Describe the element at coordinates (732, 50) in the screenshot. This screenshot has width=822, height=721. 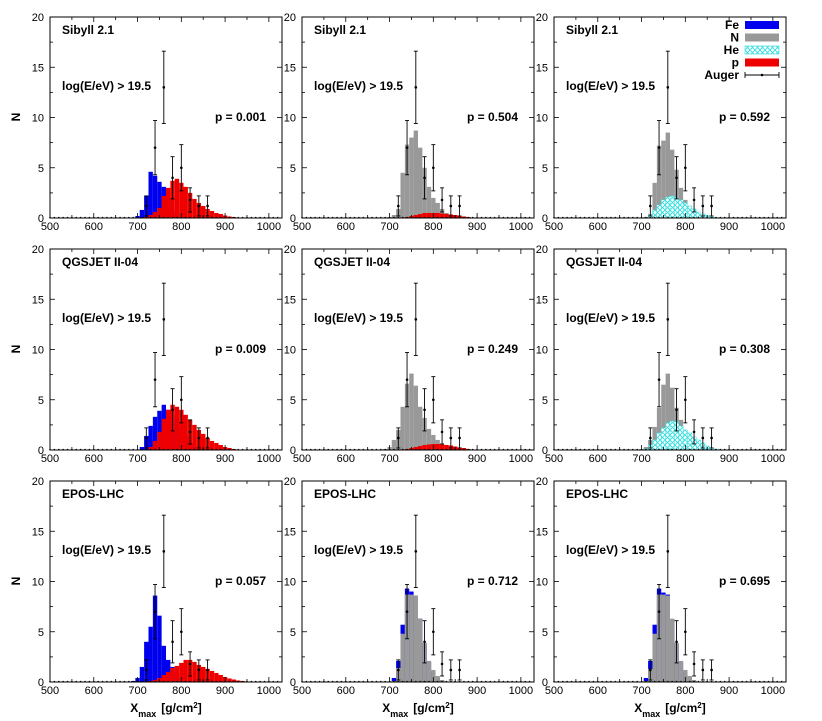
I see `legend-label: He` at that location.